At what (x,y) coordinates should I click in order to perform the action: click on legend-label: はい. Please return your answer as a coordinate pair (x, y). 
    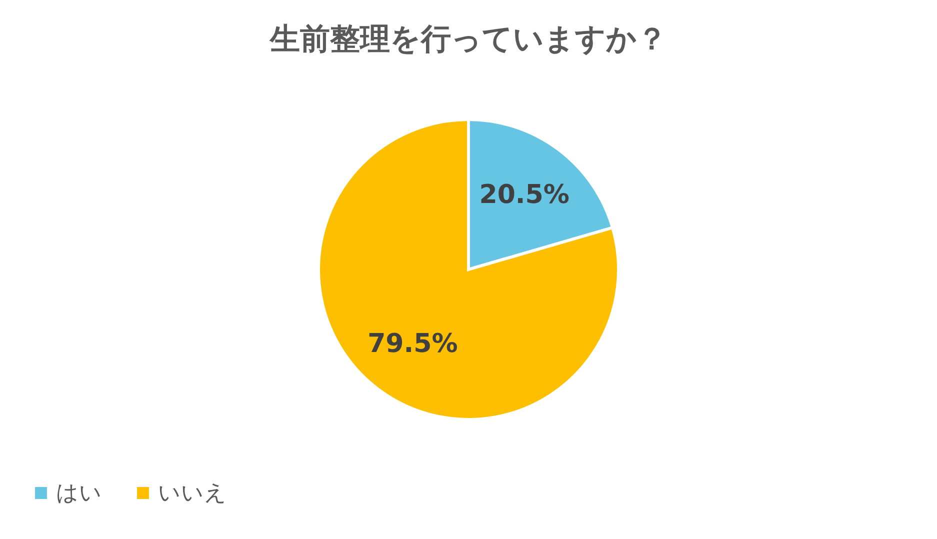
    Looking at the image, I should click on (79, 493).